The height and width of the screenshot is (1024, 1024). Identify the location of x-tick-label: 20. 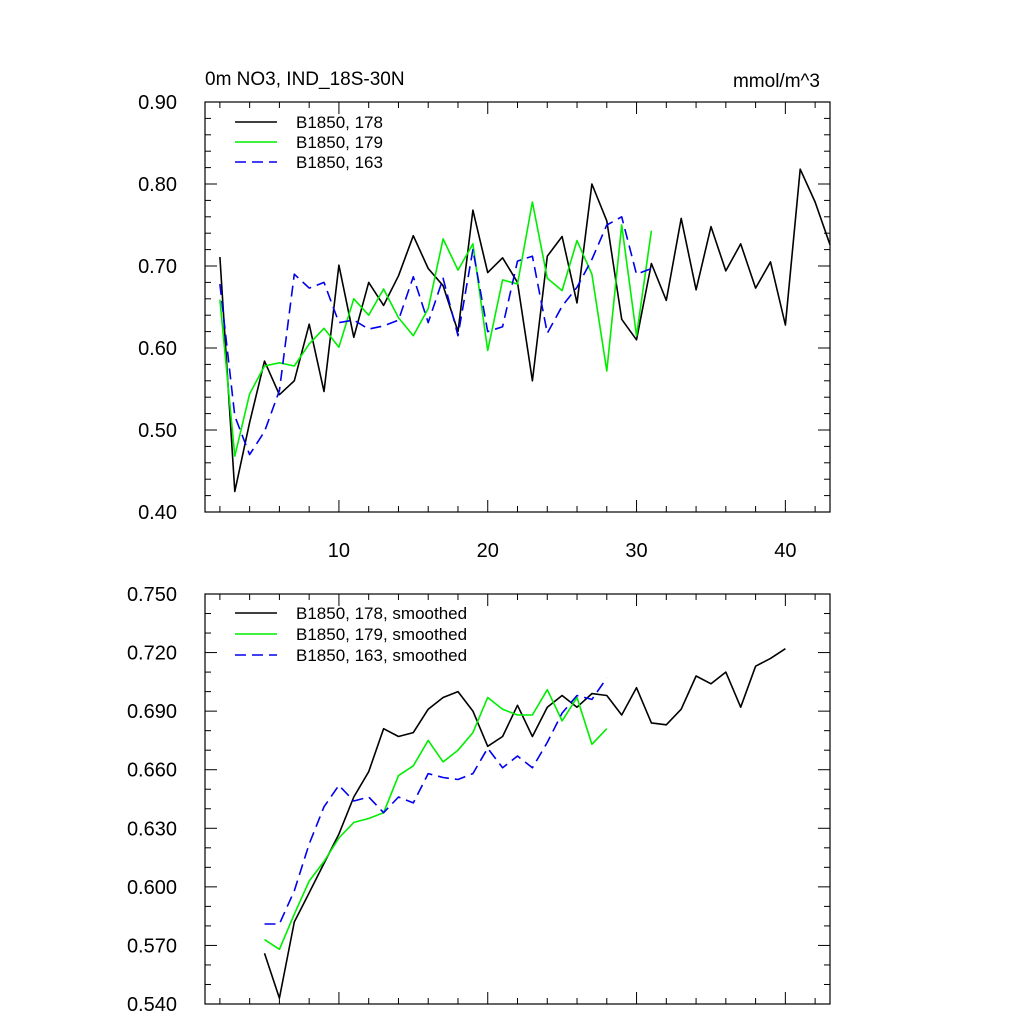
(488, 551).